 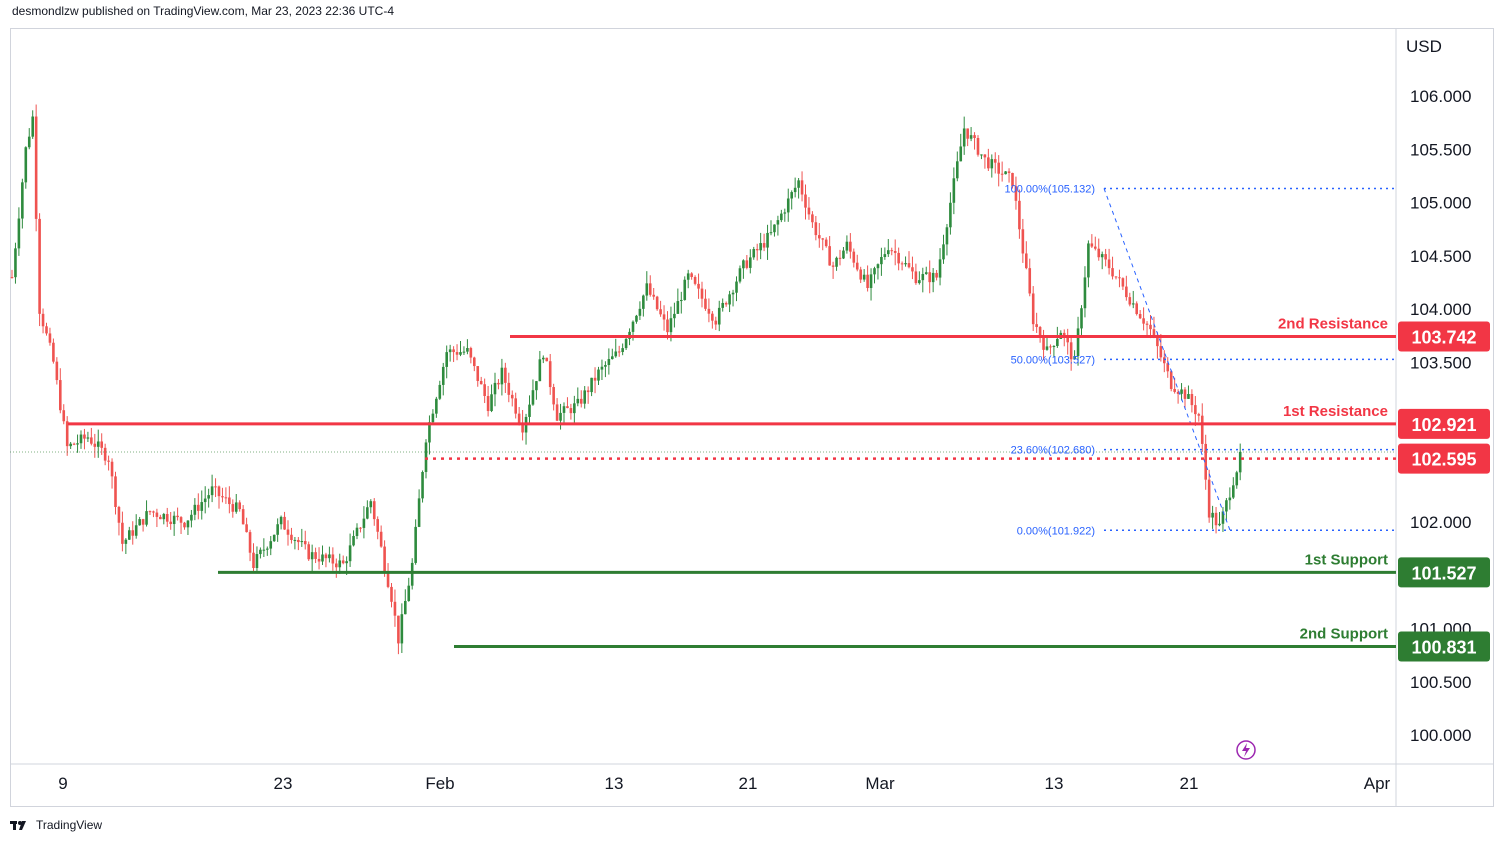 I want to click on support-level-name: 2nd Support, so click(x=1344, y=633).